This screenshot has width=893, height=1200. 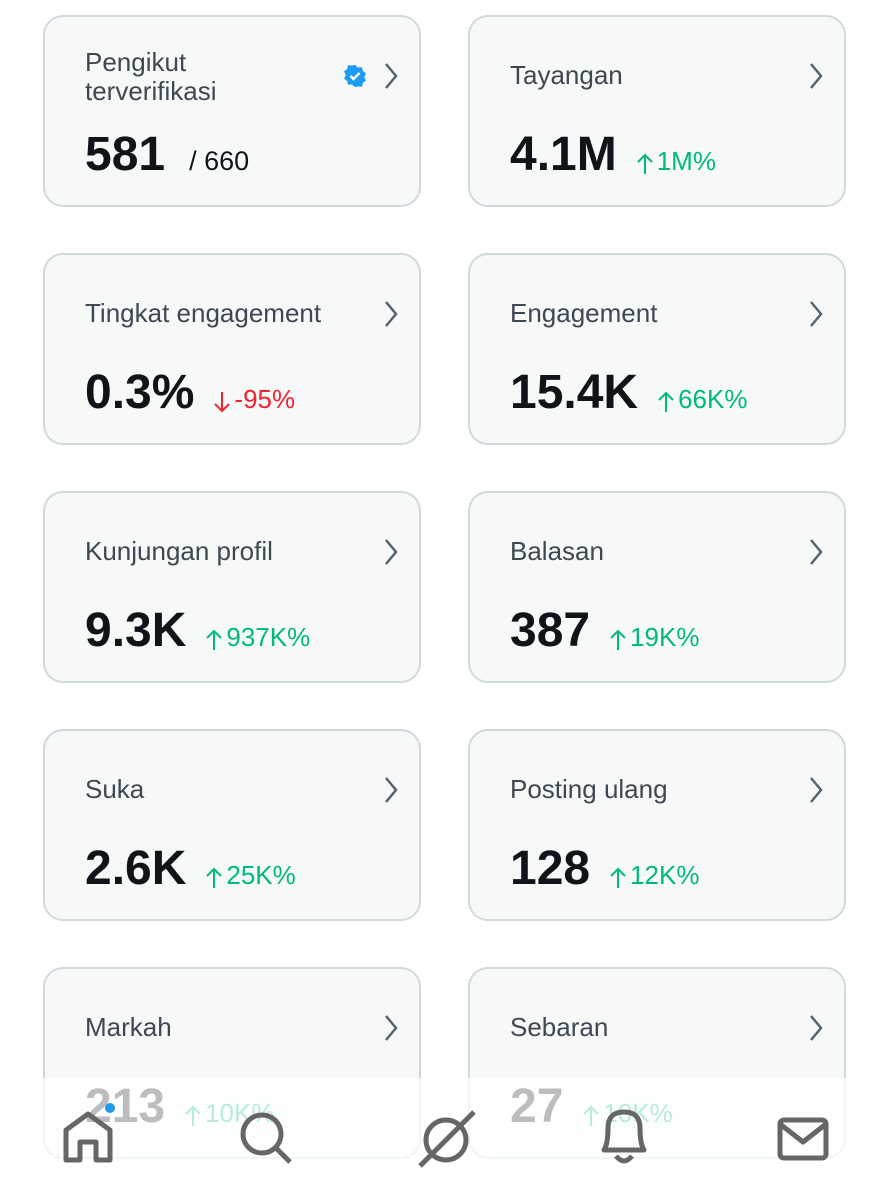 What do you see at coordinates (657, 587) in the screenshot?
I see `metric-card: Balasan 387 19K%` at bounding box center [657, 587].